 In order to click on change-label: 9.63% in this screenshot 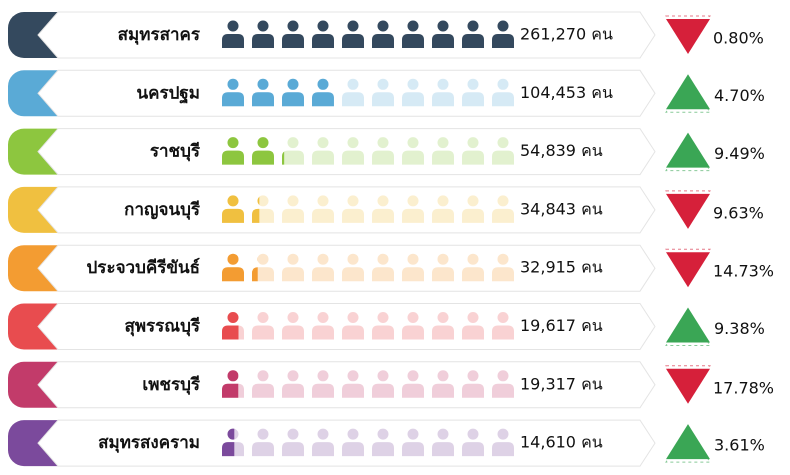, I will do `click(738, 212)`.